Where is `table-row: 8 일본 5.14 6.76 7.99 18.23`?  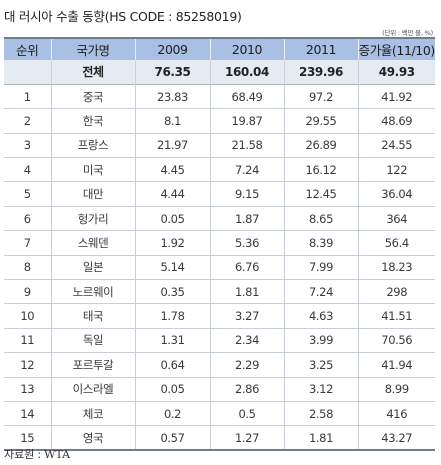 table-row: 8 일본 5.14 6.76 7.99 18.23 is located at coordinates (219, 267).